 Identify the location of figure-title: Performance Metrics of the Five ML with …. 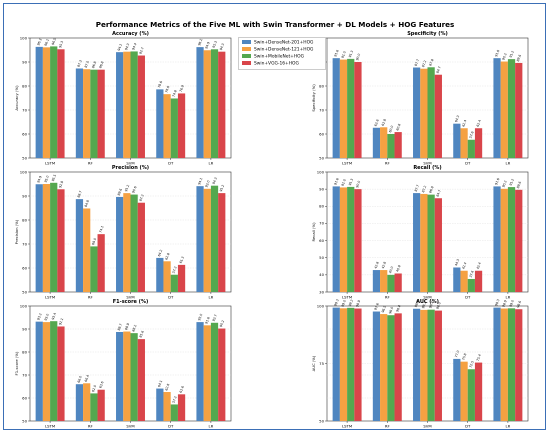
(275, 24).